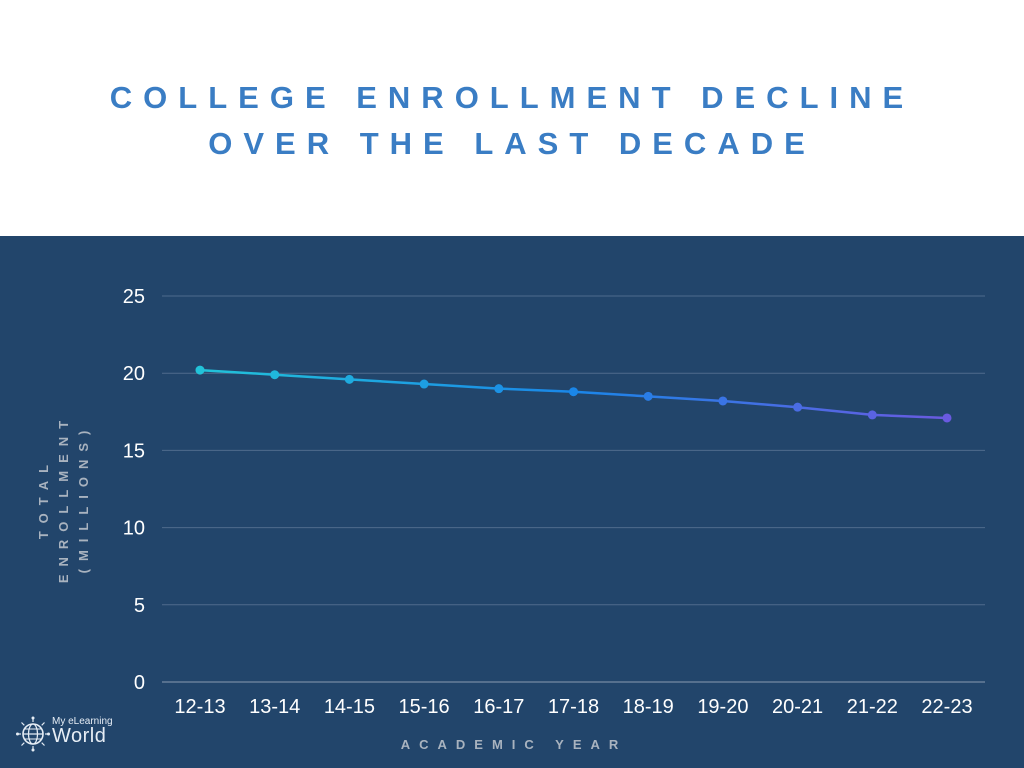  I want to click on x-tick-label: 21-22, so click(872, 707).